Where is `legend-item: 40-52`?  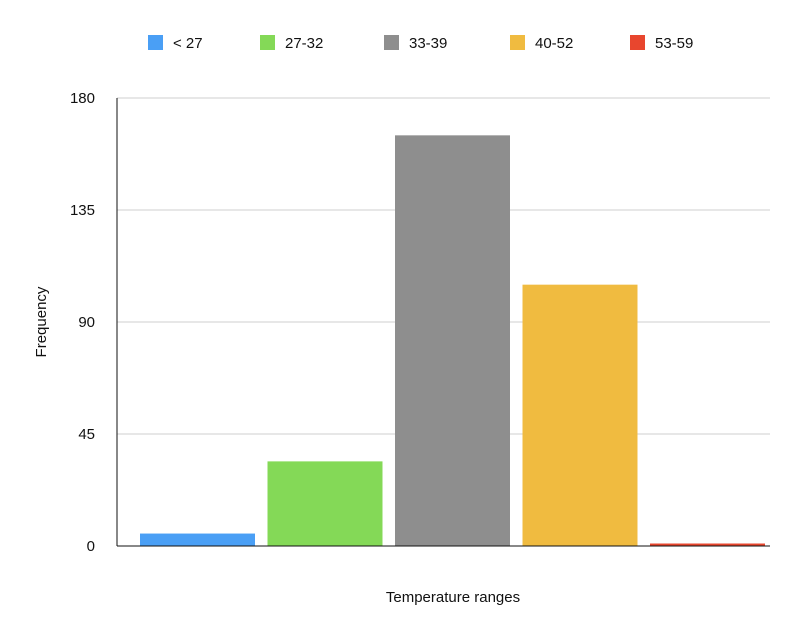
legend-item: 40-52 is located at coordinates (541, 43).